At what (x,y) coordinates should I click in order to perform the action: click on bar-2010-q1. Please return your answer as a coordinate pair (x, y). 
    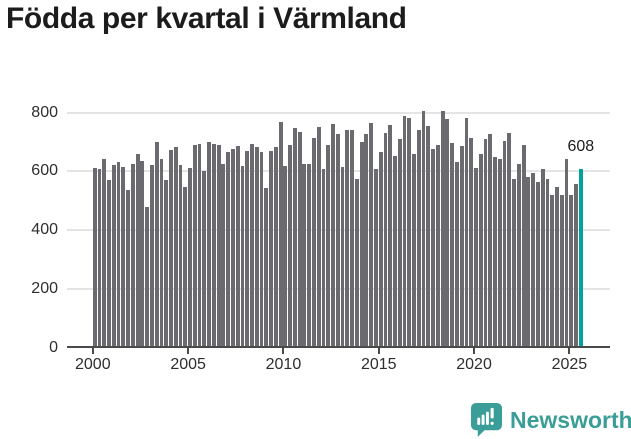
    Looking at the image, I should click on (285, 256).